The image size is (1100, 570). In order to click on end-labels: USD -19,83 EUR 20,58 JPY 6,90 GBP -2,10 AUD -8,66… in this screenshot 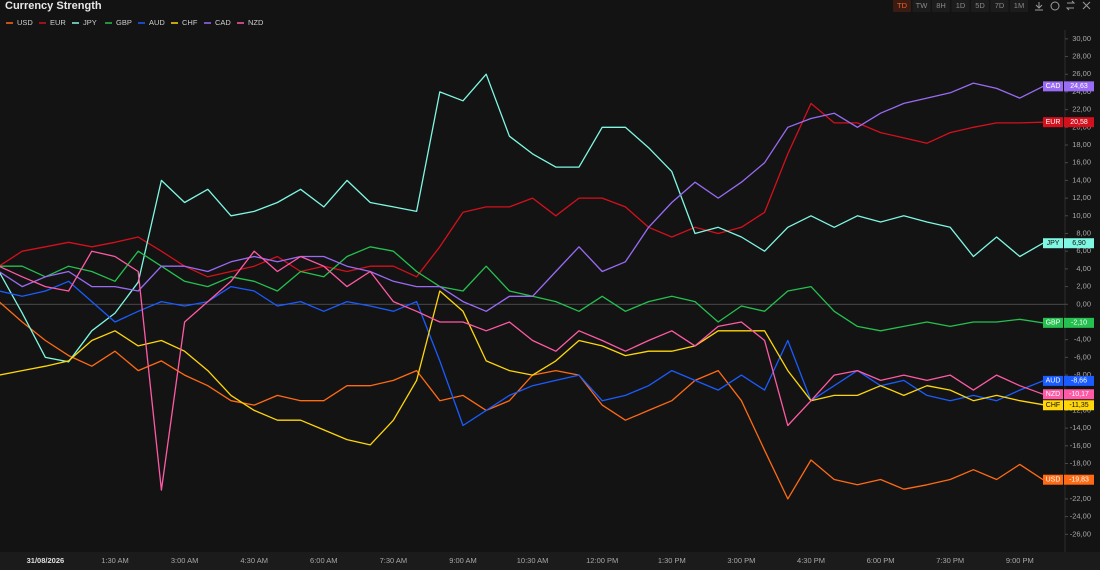, I will do `click(1068, 283)`.